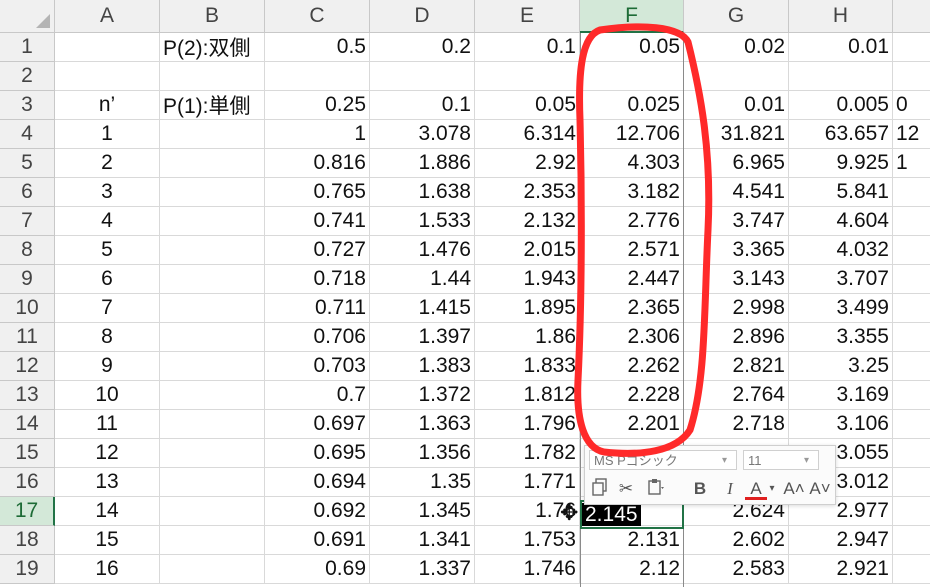 This screenshot has height=587, width=930. I want to click on column-header-b: B, so click(212, 16).